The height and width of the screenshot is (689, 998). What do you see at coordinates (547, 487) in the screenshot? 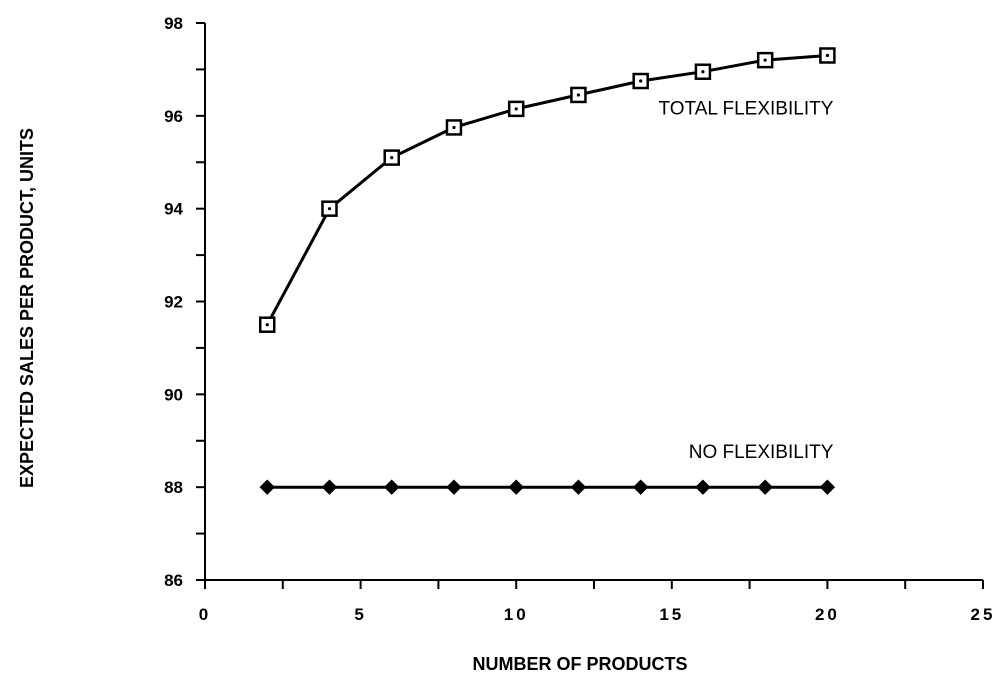
I see `series-no-flexibility` at bounding box center [547, 487].